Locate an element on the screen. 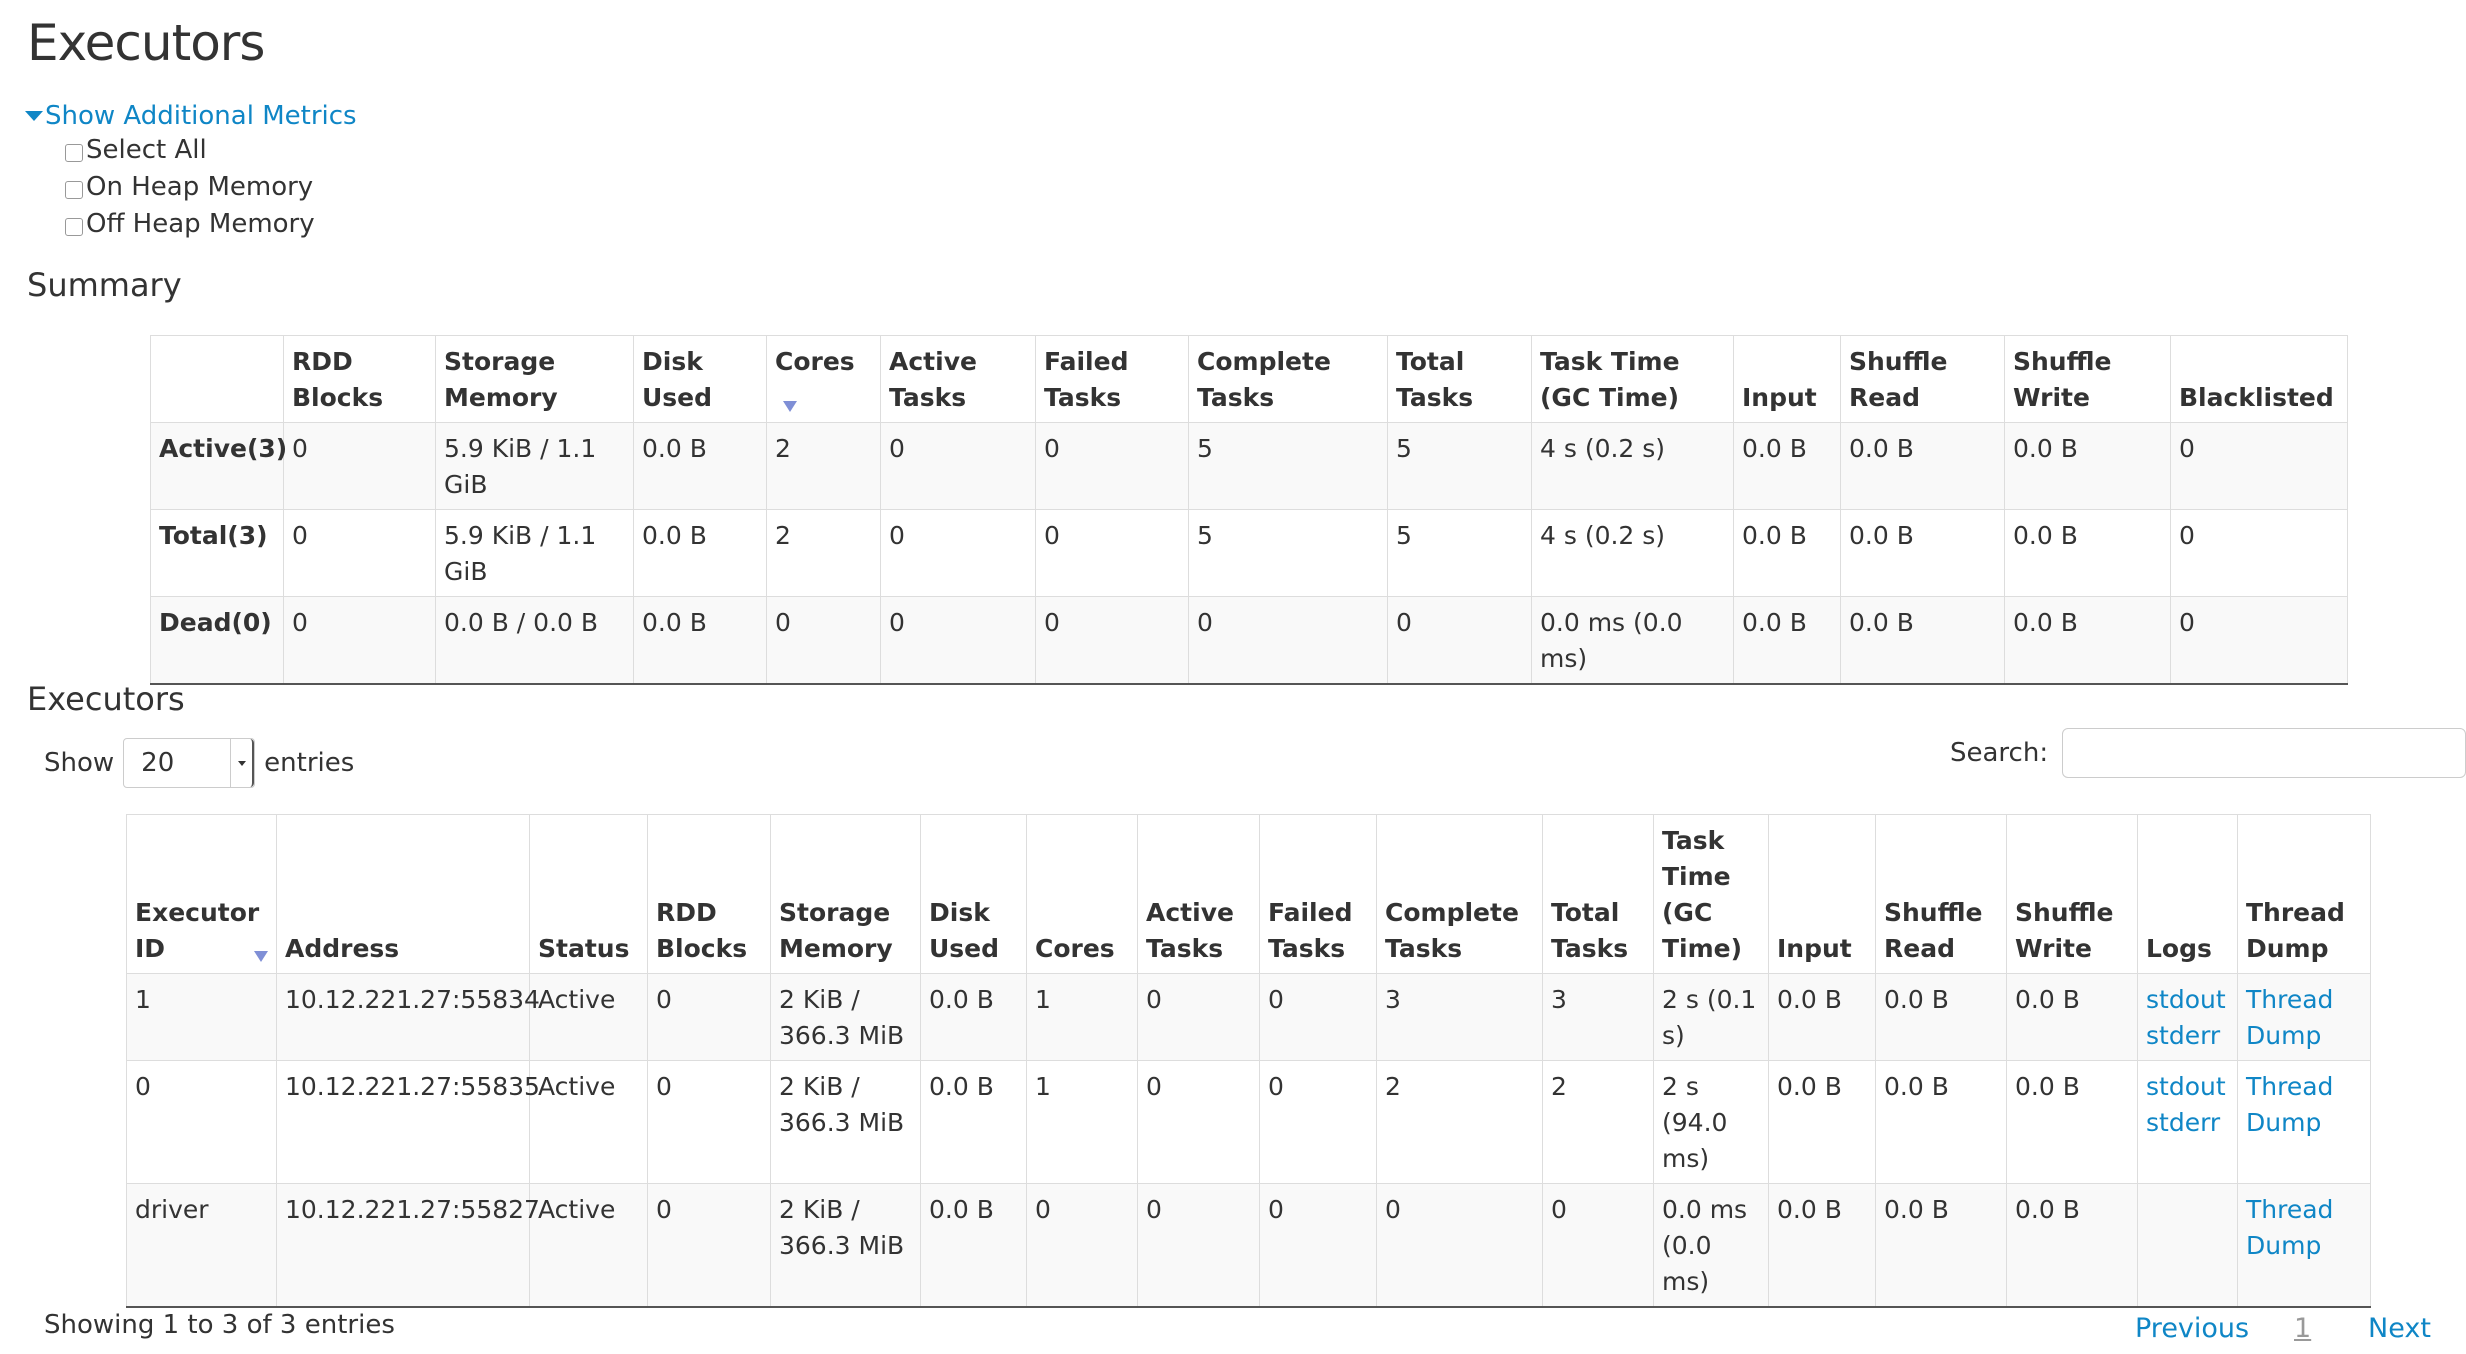 Image resolution: width=2466 pixels, height=1354 pixels. search-input is located at coordinates (2264, 753).